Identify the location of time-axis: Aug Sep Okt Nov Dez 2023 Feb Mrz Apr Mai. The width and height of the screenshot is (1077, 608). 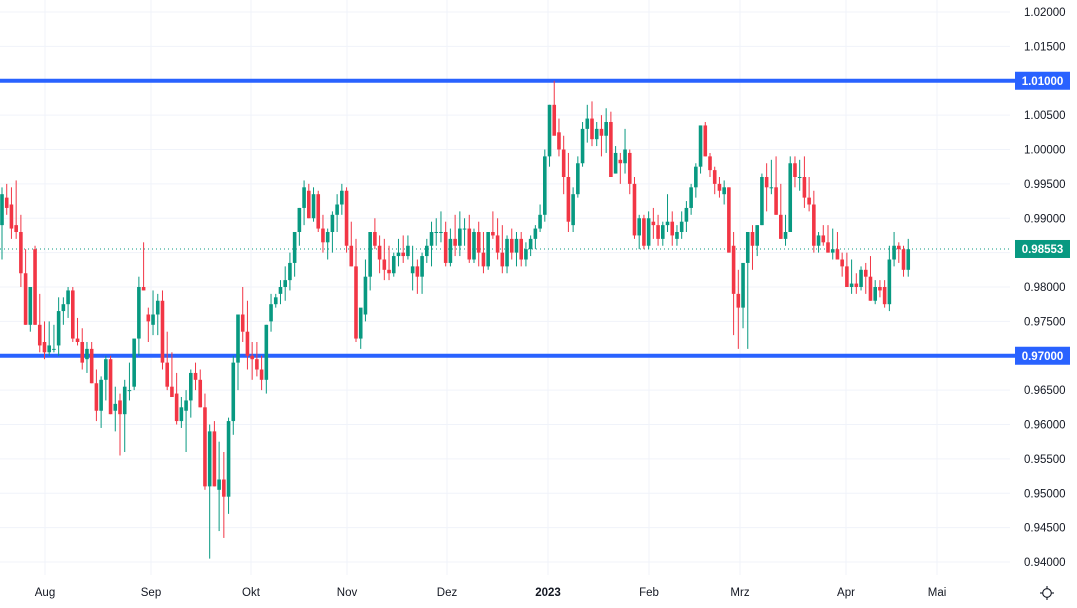
(491, 593).